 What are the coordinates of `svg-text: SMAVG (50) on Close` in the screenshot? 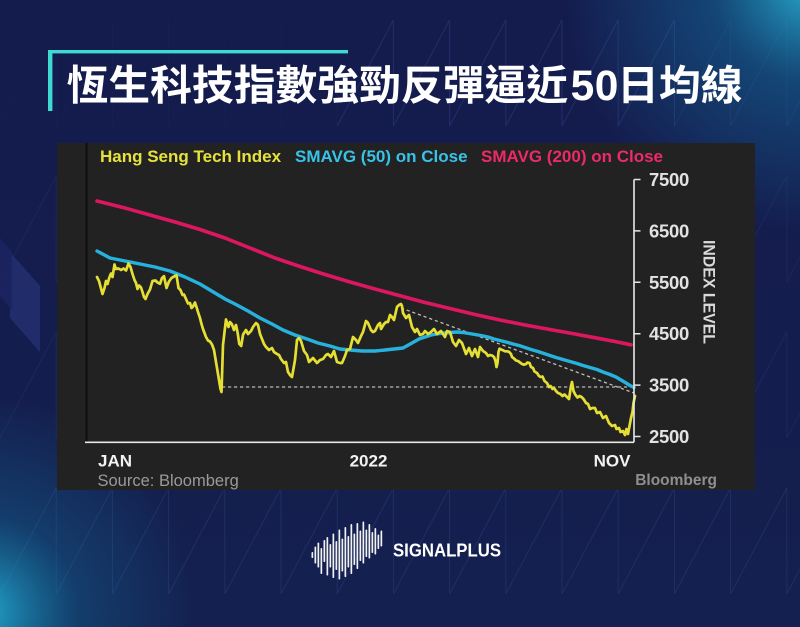 It's located at (381, 156).